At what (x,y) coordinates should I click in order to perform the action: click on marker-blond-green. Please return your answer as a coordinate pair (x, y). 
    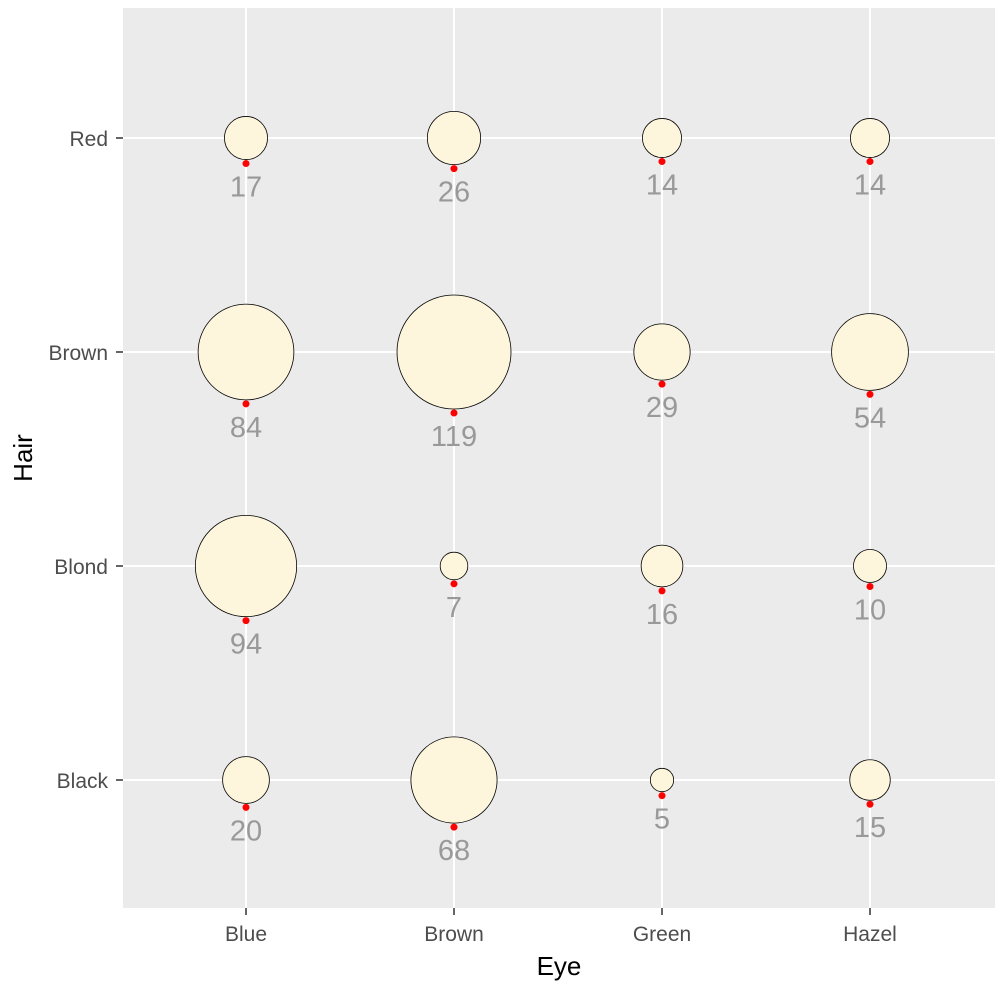
    Looking at the image, I should click on (662, 591).